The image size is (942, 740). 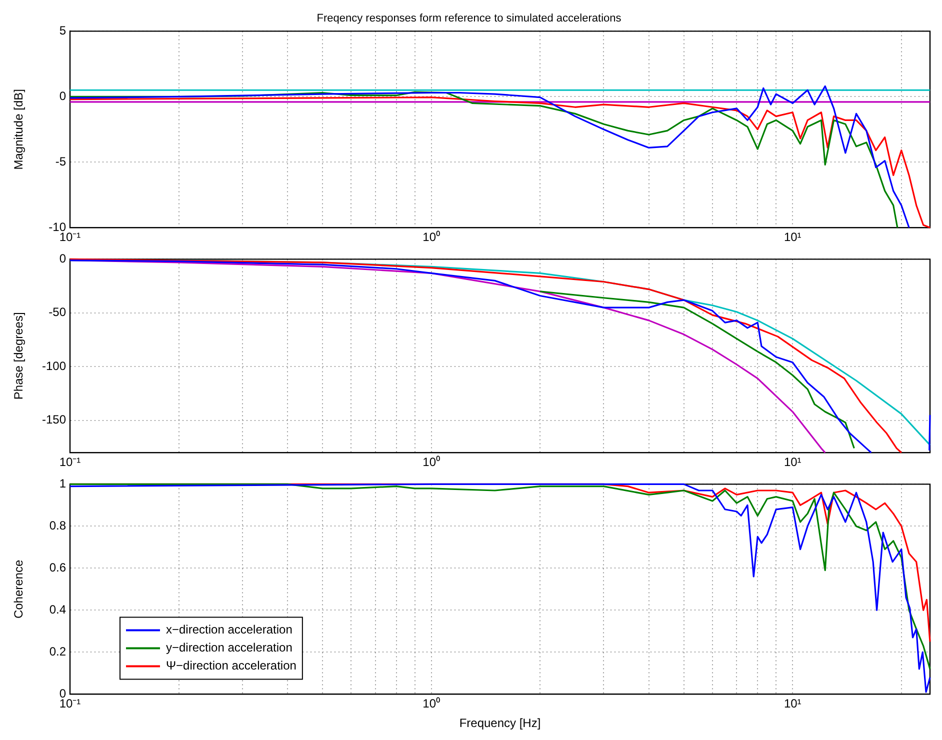 I want to click on y-tick-label: 0.2, so click(x=57, y=651).